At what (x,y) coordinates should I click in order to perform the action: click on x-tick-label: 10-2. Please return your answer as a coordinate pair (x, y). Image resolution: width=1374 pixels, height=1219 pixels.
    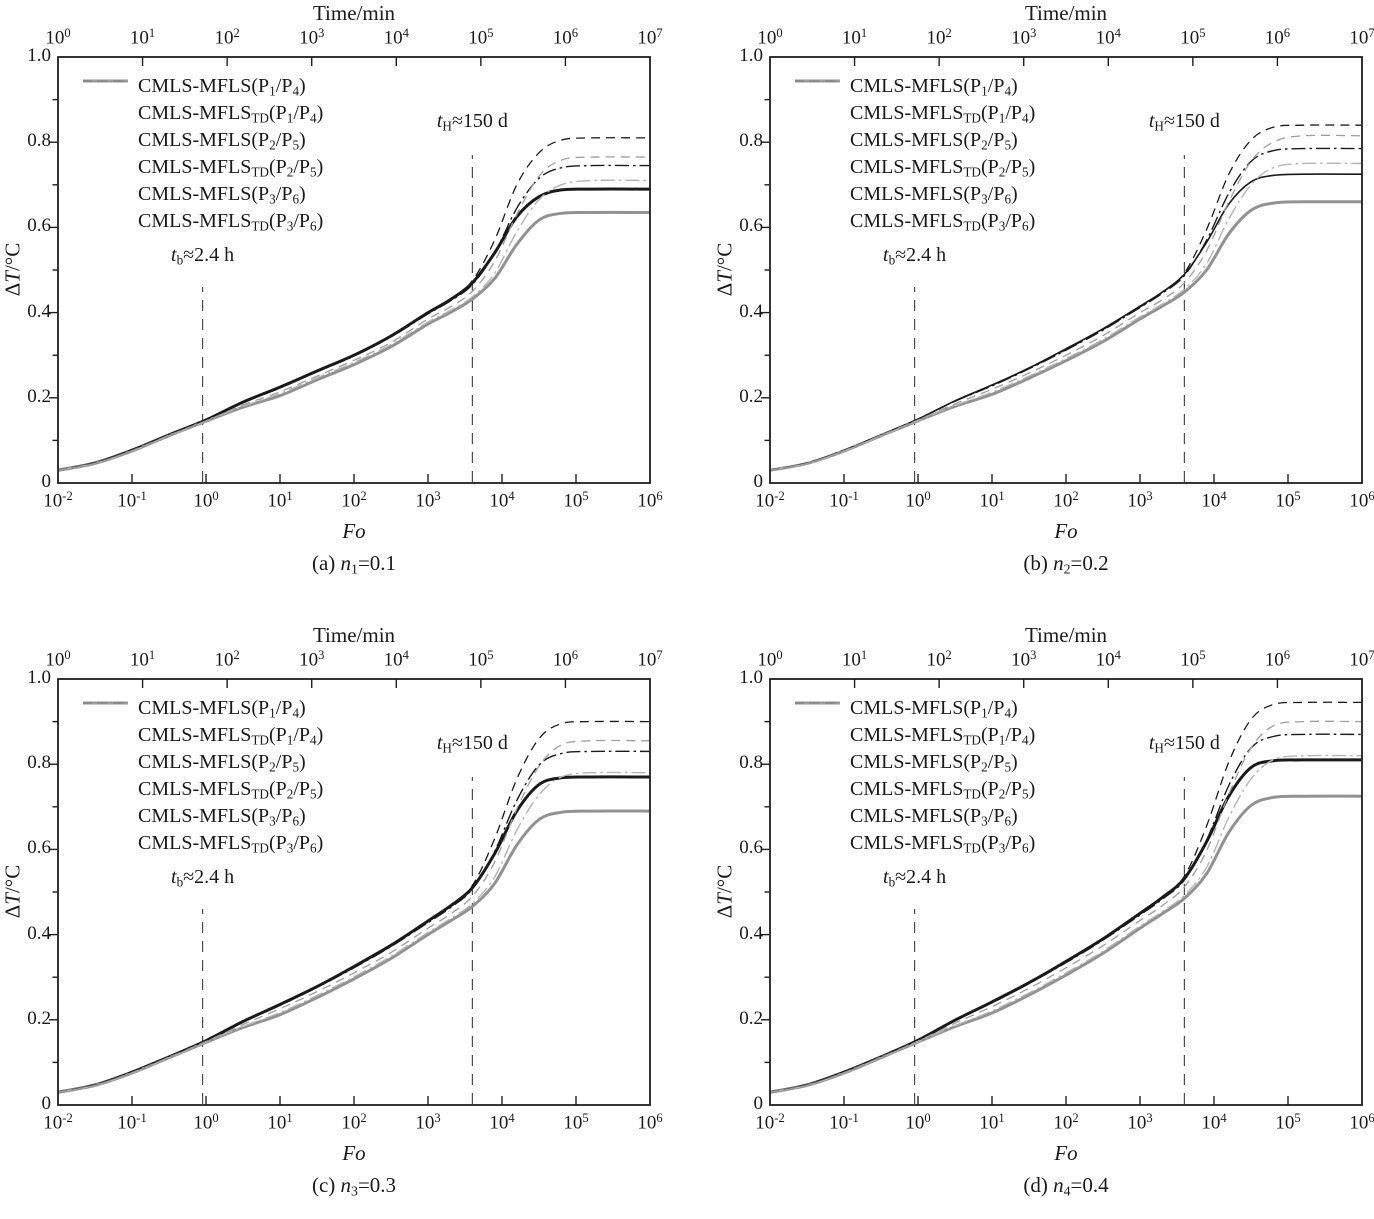
    Looking at the image, I should click on (58, 1122).